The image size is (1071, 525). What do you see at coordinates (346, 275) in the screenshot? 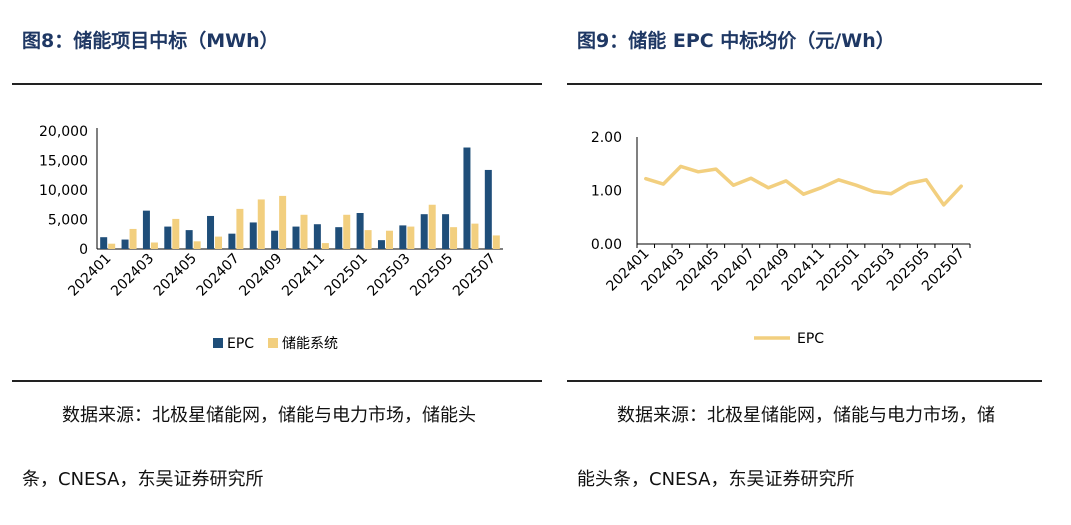
I see `x-tick-label: 202501` at bounding box center [346, 275].